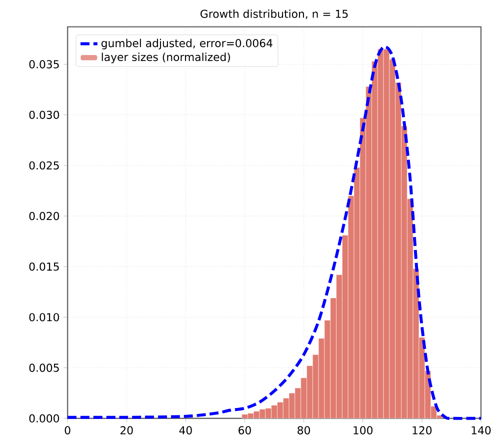 Image resolution: width=495 pixels, height=438 pixels. What do you see at coordinates (185, 430) in the screenshot?
I see `x-tick-label: 40` at bounding box center [185, 430].